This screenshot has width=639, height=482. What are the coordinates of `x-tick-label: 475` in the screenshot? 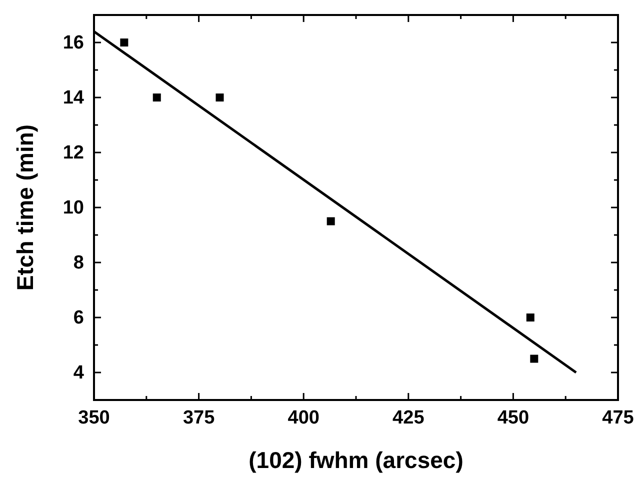 It's located at (618, 417).